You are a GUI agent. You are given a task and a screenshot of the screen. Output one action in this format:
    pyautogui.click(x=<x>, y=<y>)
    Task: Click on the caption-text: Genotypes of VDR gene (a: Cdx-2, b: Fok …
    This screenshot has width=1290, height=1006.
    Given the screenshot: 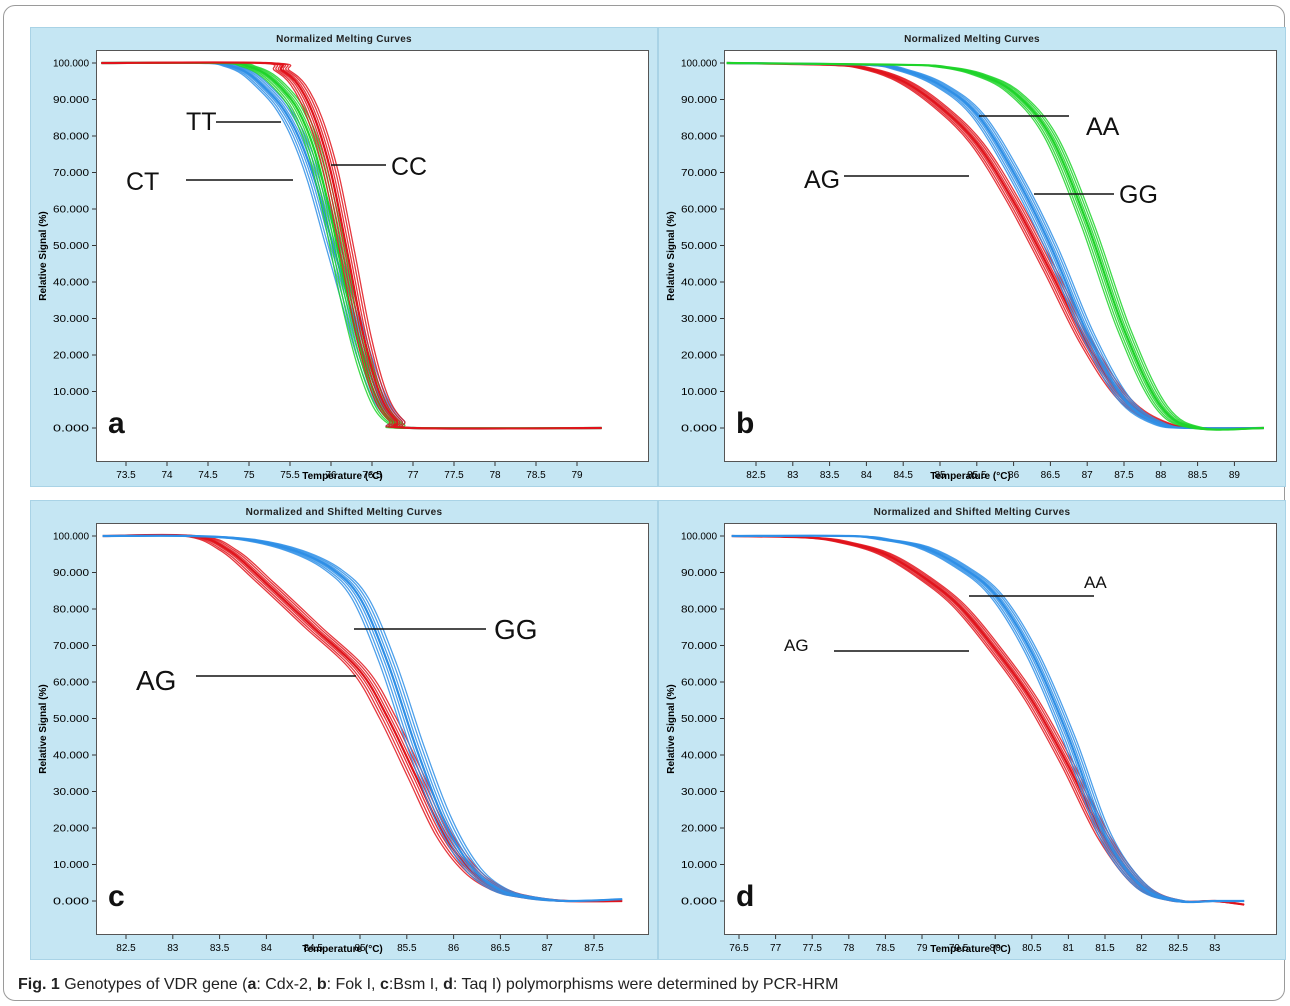 What is the action you would take?
    pyautogui.click(x=449, y=984)
    